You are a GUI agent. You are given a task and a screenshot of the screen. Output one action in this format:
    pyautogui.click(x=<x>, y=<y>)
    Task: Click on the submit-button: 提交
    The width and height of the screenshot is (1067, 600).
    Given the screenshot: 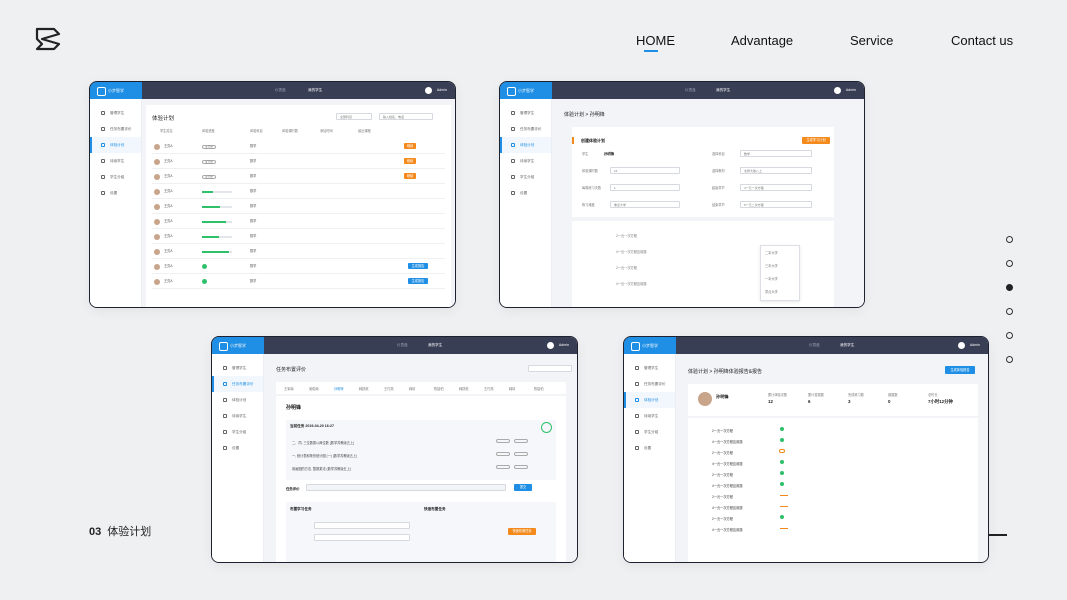 What is the action you would take?
    pyautogui.click(x=523, y=487)
    